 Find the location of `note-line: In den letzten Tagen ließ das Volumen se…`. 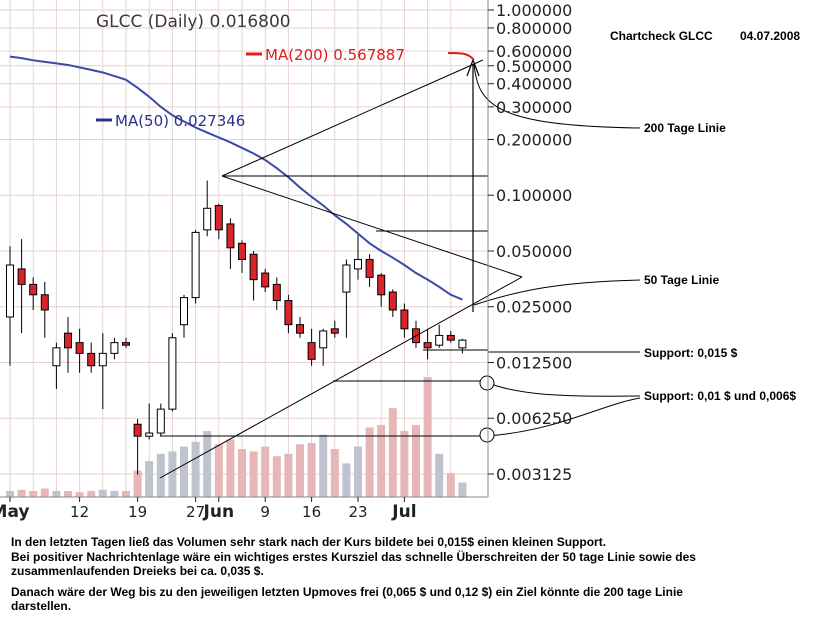

note-line: In den letzten Tagen ließ das Volumen se… is located at coordinates (309, 542).